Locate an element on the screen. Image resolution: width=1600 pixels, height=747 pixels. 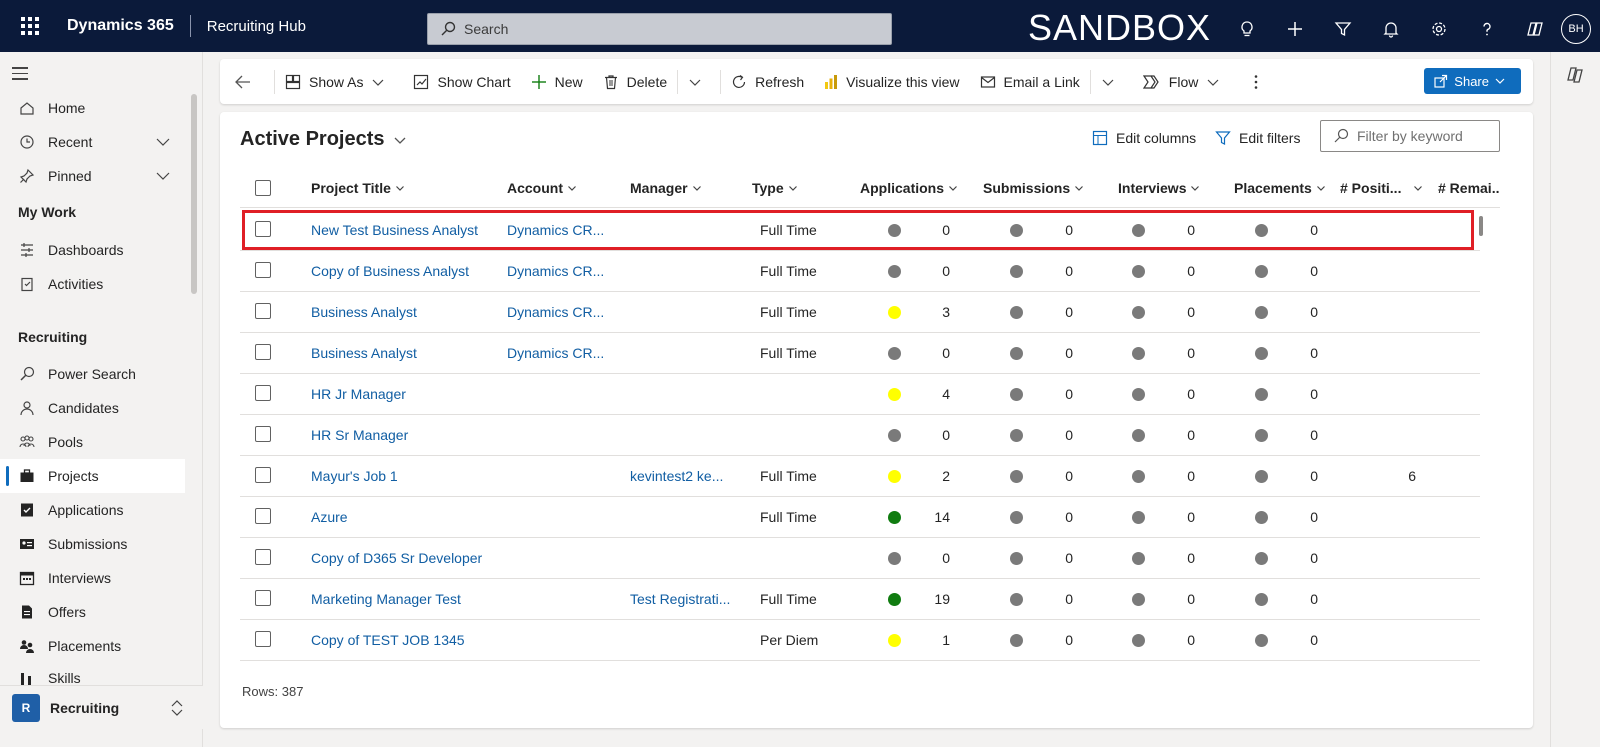
sidebar-scrollbar is located at coordinates (194, 194).